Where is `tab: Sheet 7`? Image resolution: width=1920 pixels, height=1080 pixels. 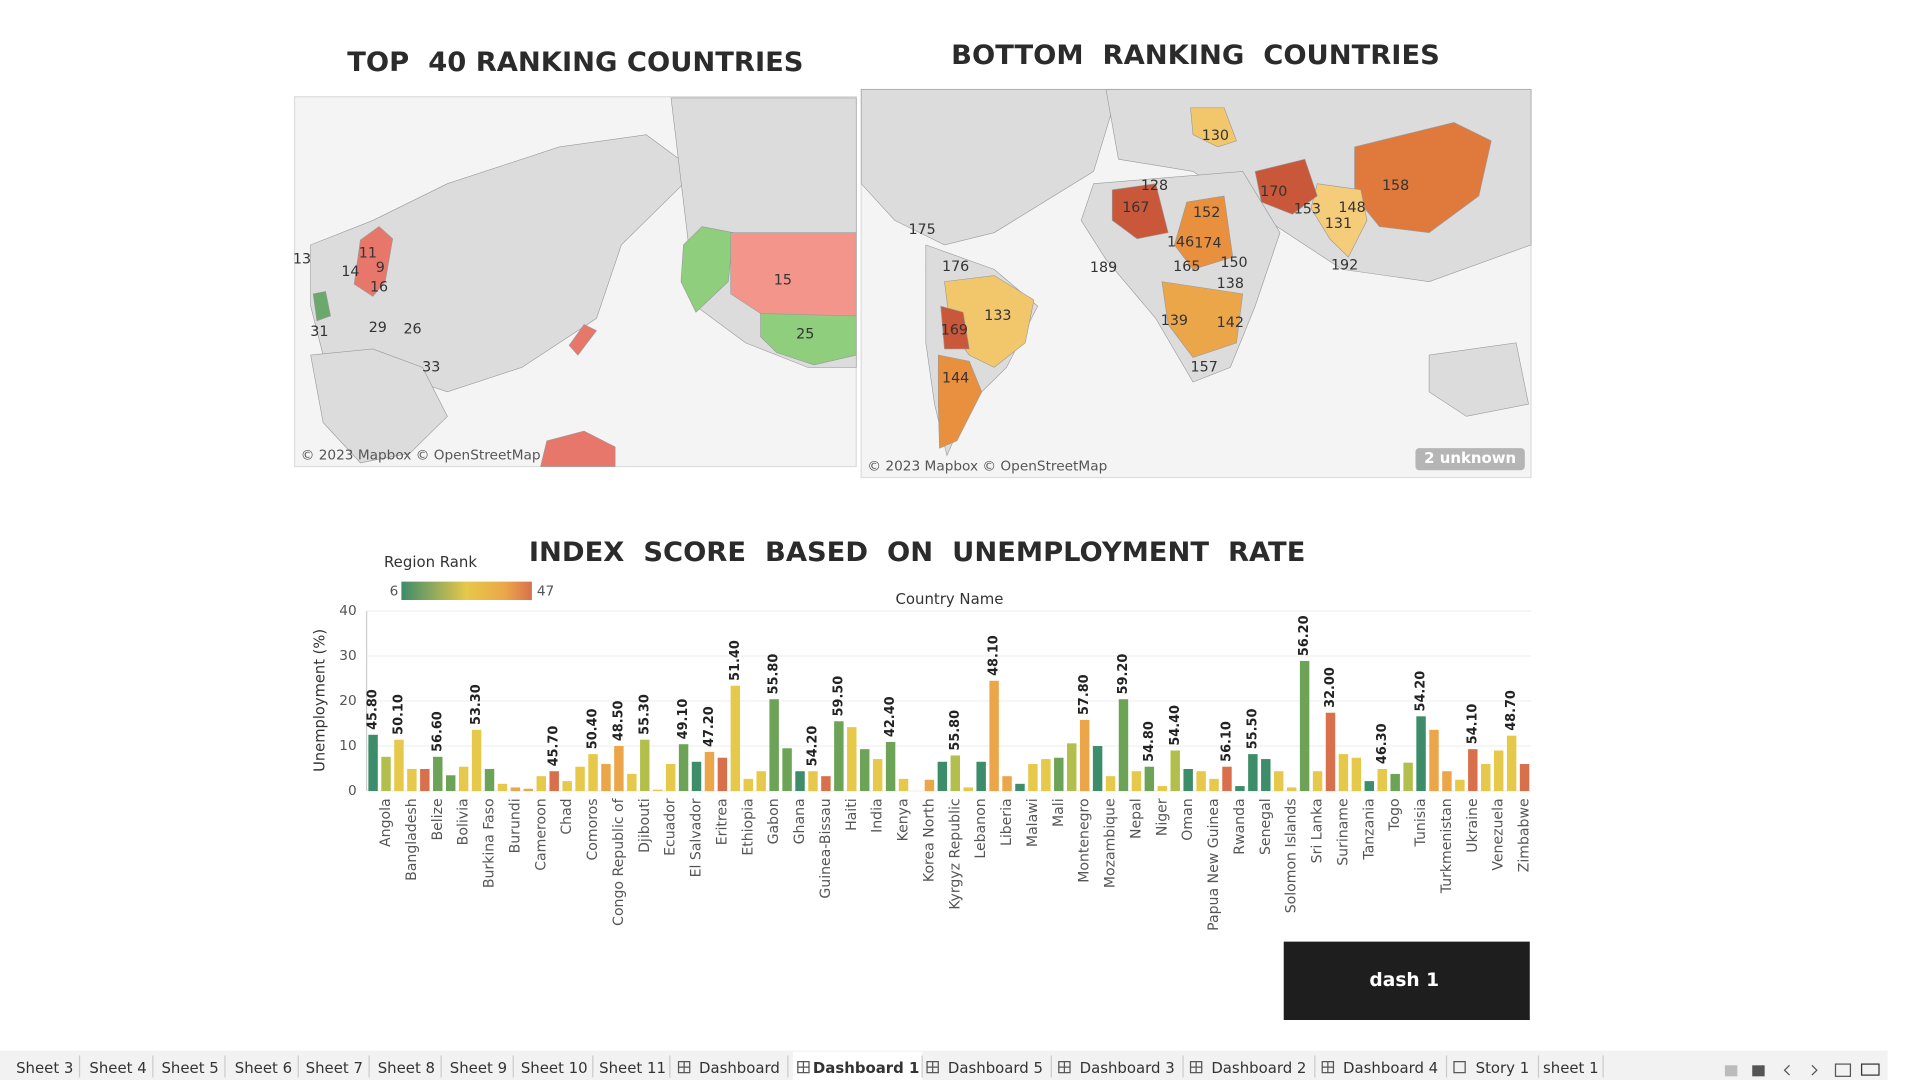 tab: Sheet 7 is located at coordinates (338, 1066).